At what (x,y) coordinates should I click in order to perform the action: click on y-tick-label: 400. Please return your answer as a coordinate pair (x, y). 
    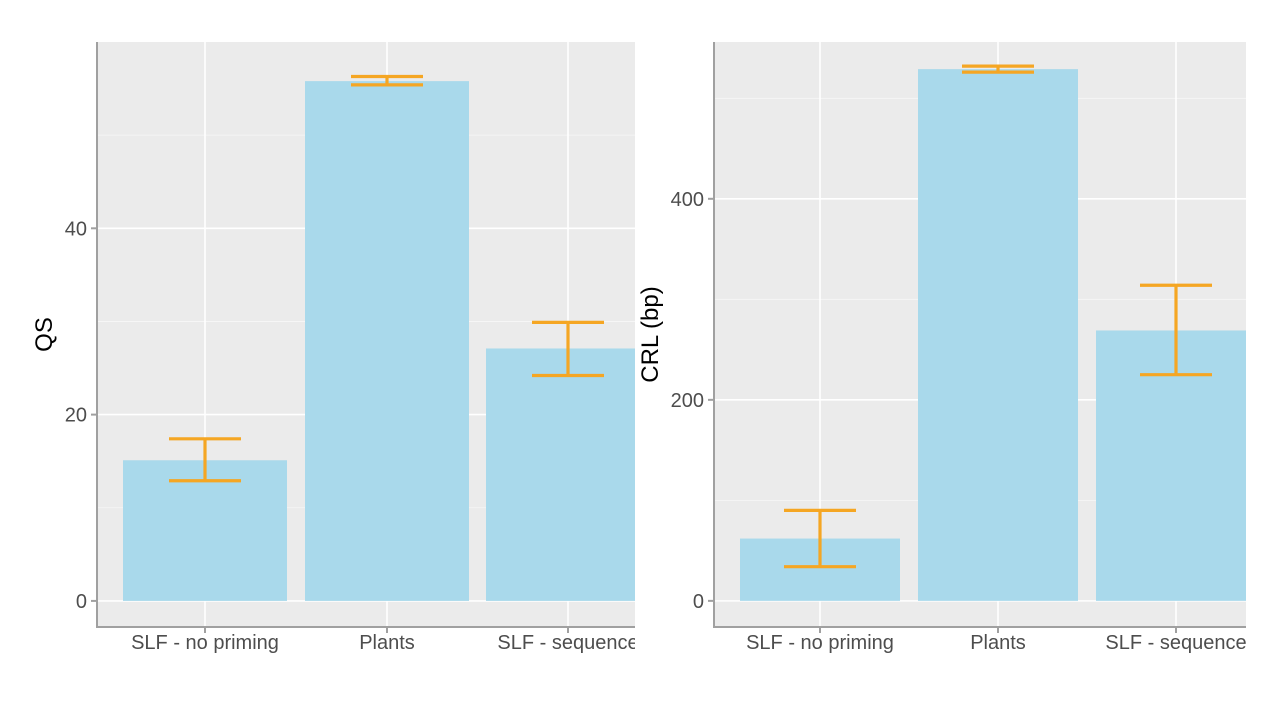
    Looking at the image, I should click on (687, 200).